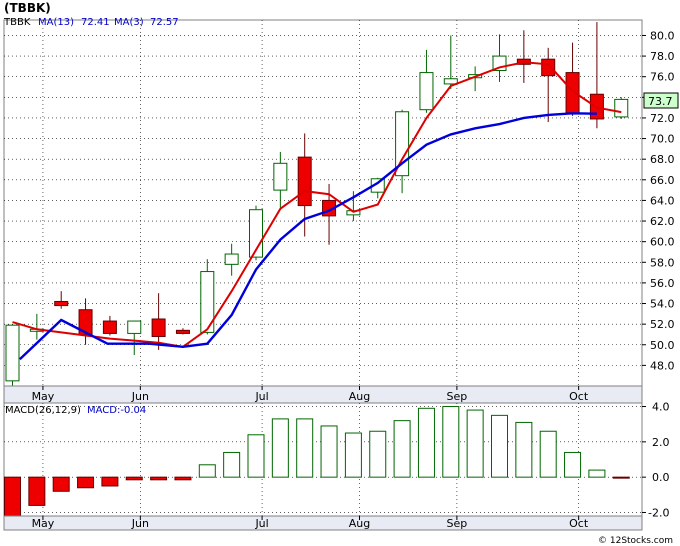 This screenshot has width=680, height=546. What do you see at coordinates (140, 396) in the screenshot?
I see `price-x-tick-label: Jun` at bounding box center [140, 396].